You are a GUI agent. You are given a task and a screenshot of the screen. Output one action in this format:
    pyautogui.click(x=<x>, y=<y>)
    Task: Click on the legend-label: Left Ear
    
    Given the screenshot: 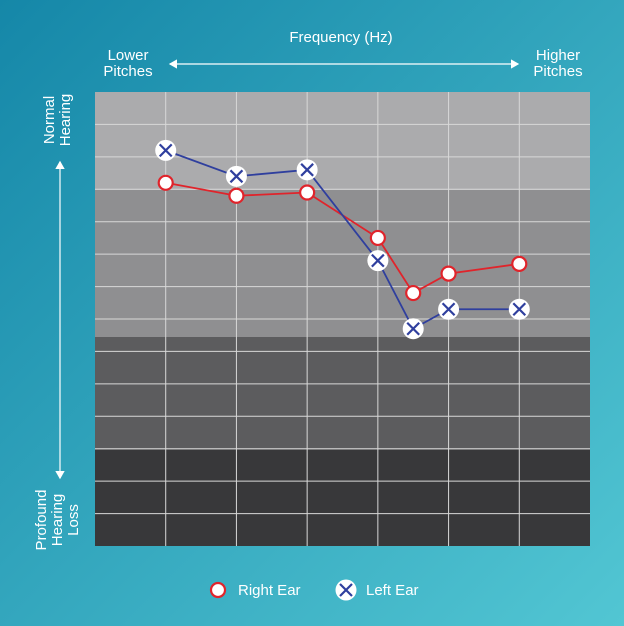 What is the action you would take?
    pyautogui.click(x=392, y=590)
    